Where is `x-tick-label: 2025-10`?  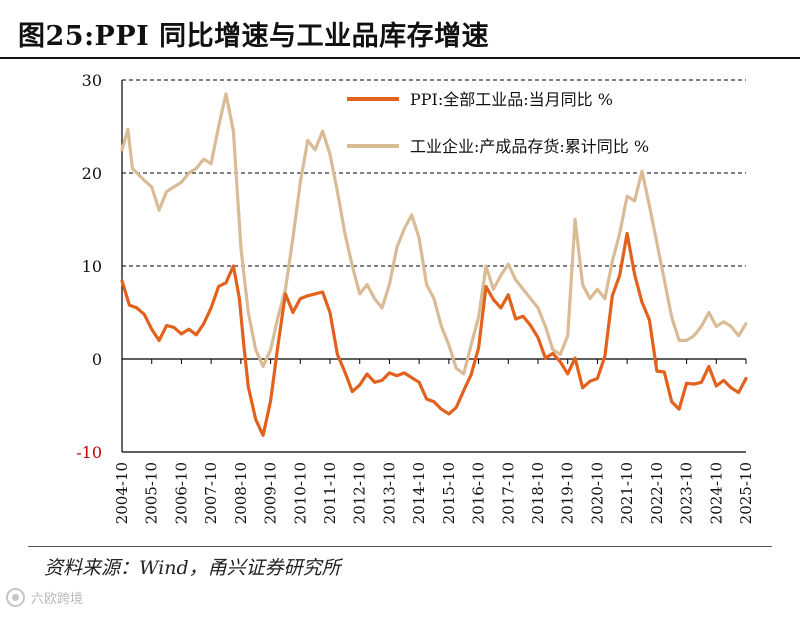 x-tick-label: 2025-10 is located at coordinates (746, 493).